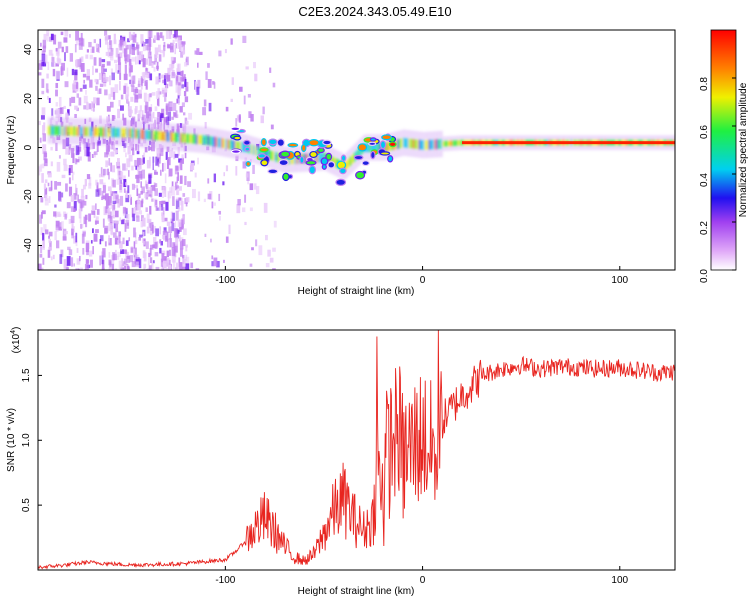  Describe the element at coordinates (704, 84) in the screenshot. I see `colorbar-tick-label: 0.8` at that location.